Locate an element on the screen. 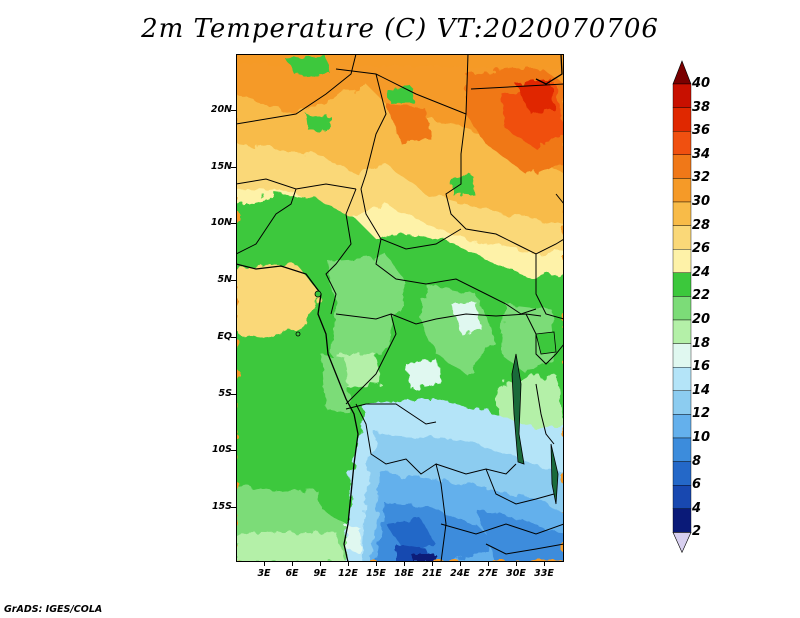  colorbar-bottom-arrow is located at coordinates (682, 543).